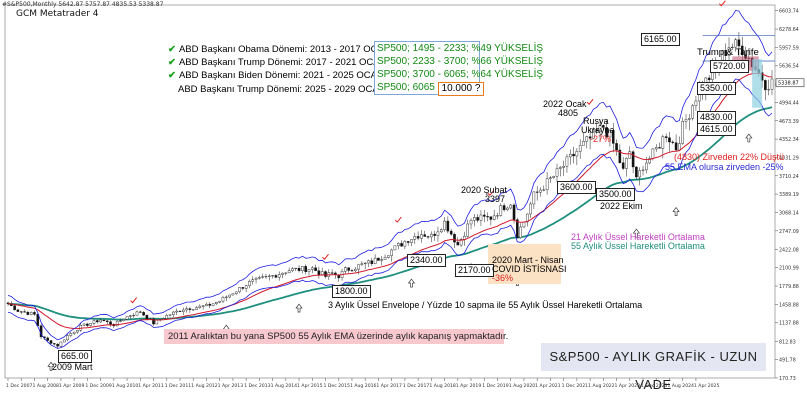  What do you see at coordinates (522, 386) in the screenshot?
I see `time-tick-label: 1 Aug 2020` at bounding box center [522, 386].